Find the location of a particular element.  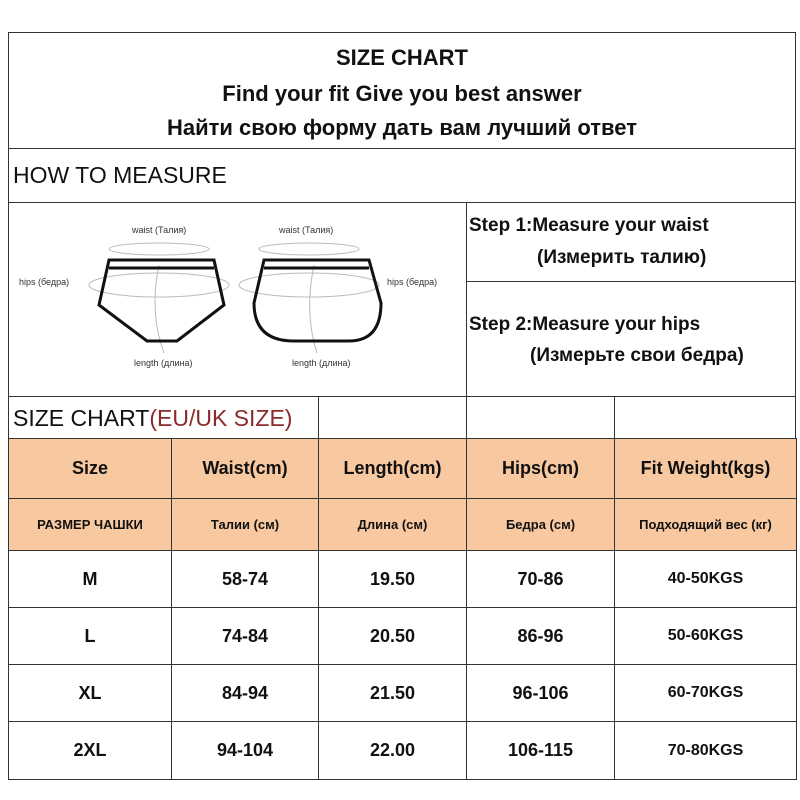

step-1-en: Step 1:Measure your waist is located at coordinates (589, 225).